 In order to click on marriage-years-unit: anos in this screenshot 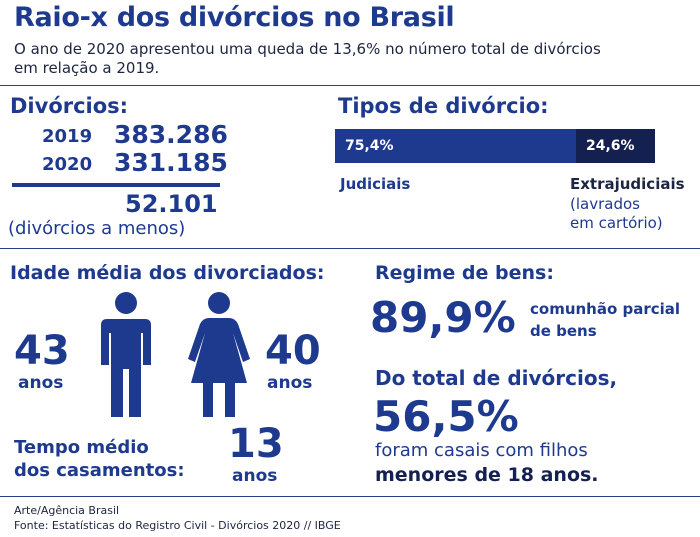, I will do `click(255, 476)`.